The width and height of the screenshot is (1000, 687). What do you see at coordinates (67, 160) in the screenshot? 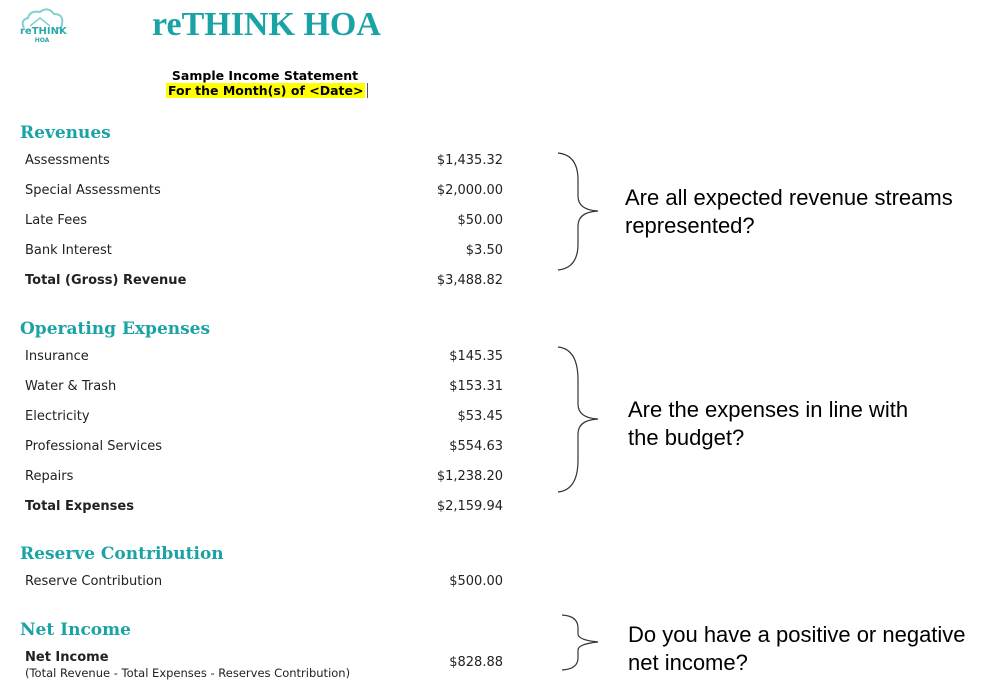
I see `revenue-label: Assessments` at bounding box center [67, 160].